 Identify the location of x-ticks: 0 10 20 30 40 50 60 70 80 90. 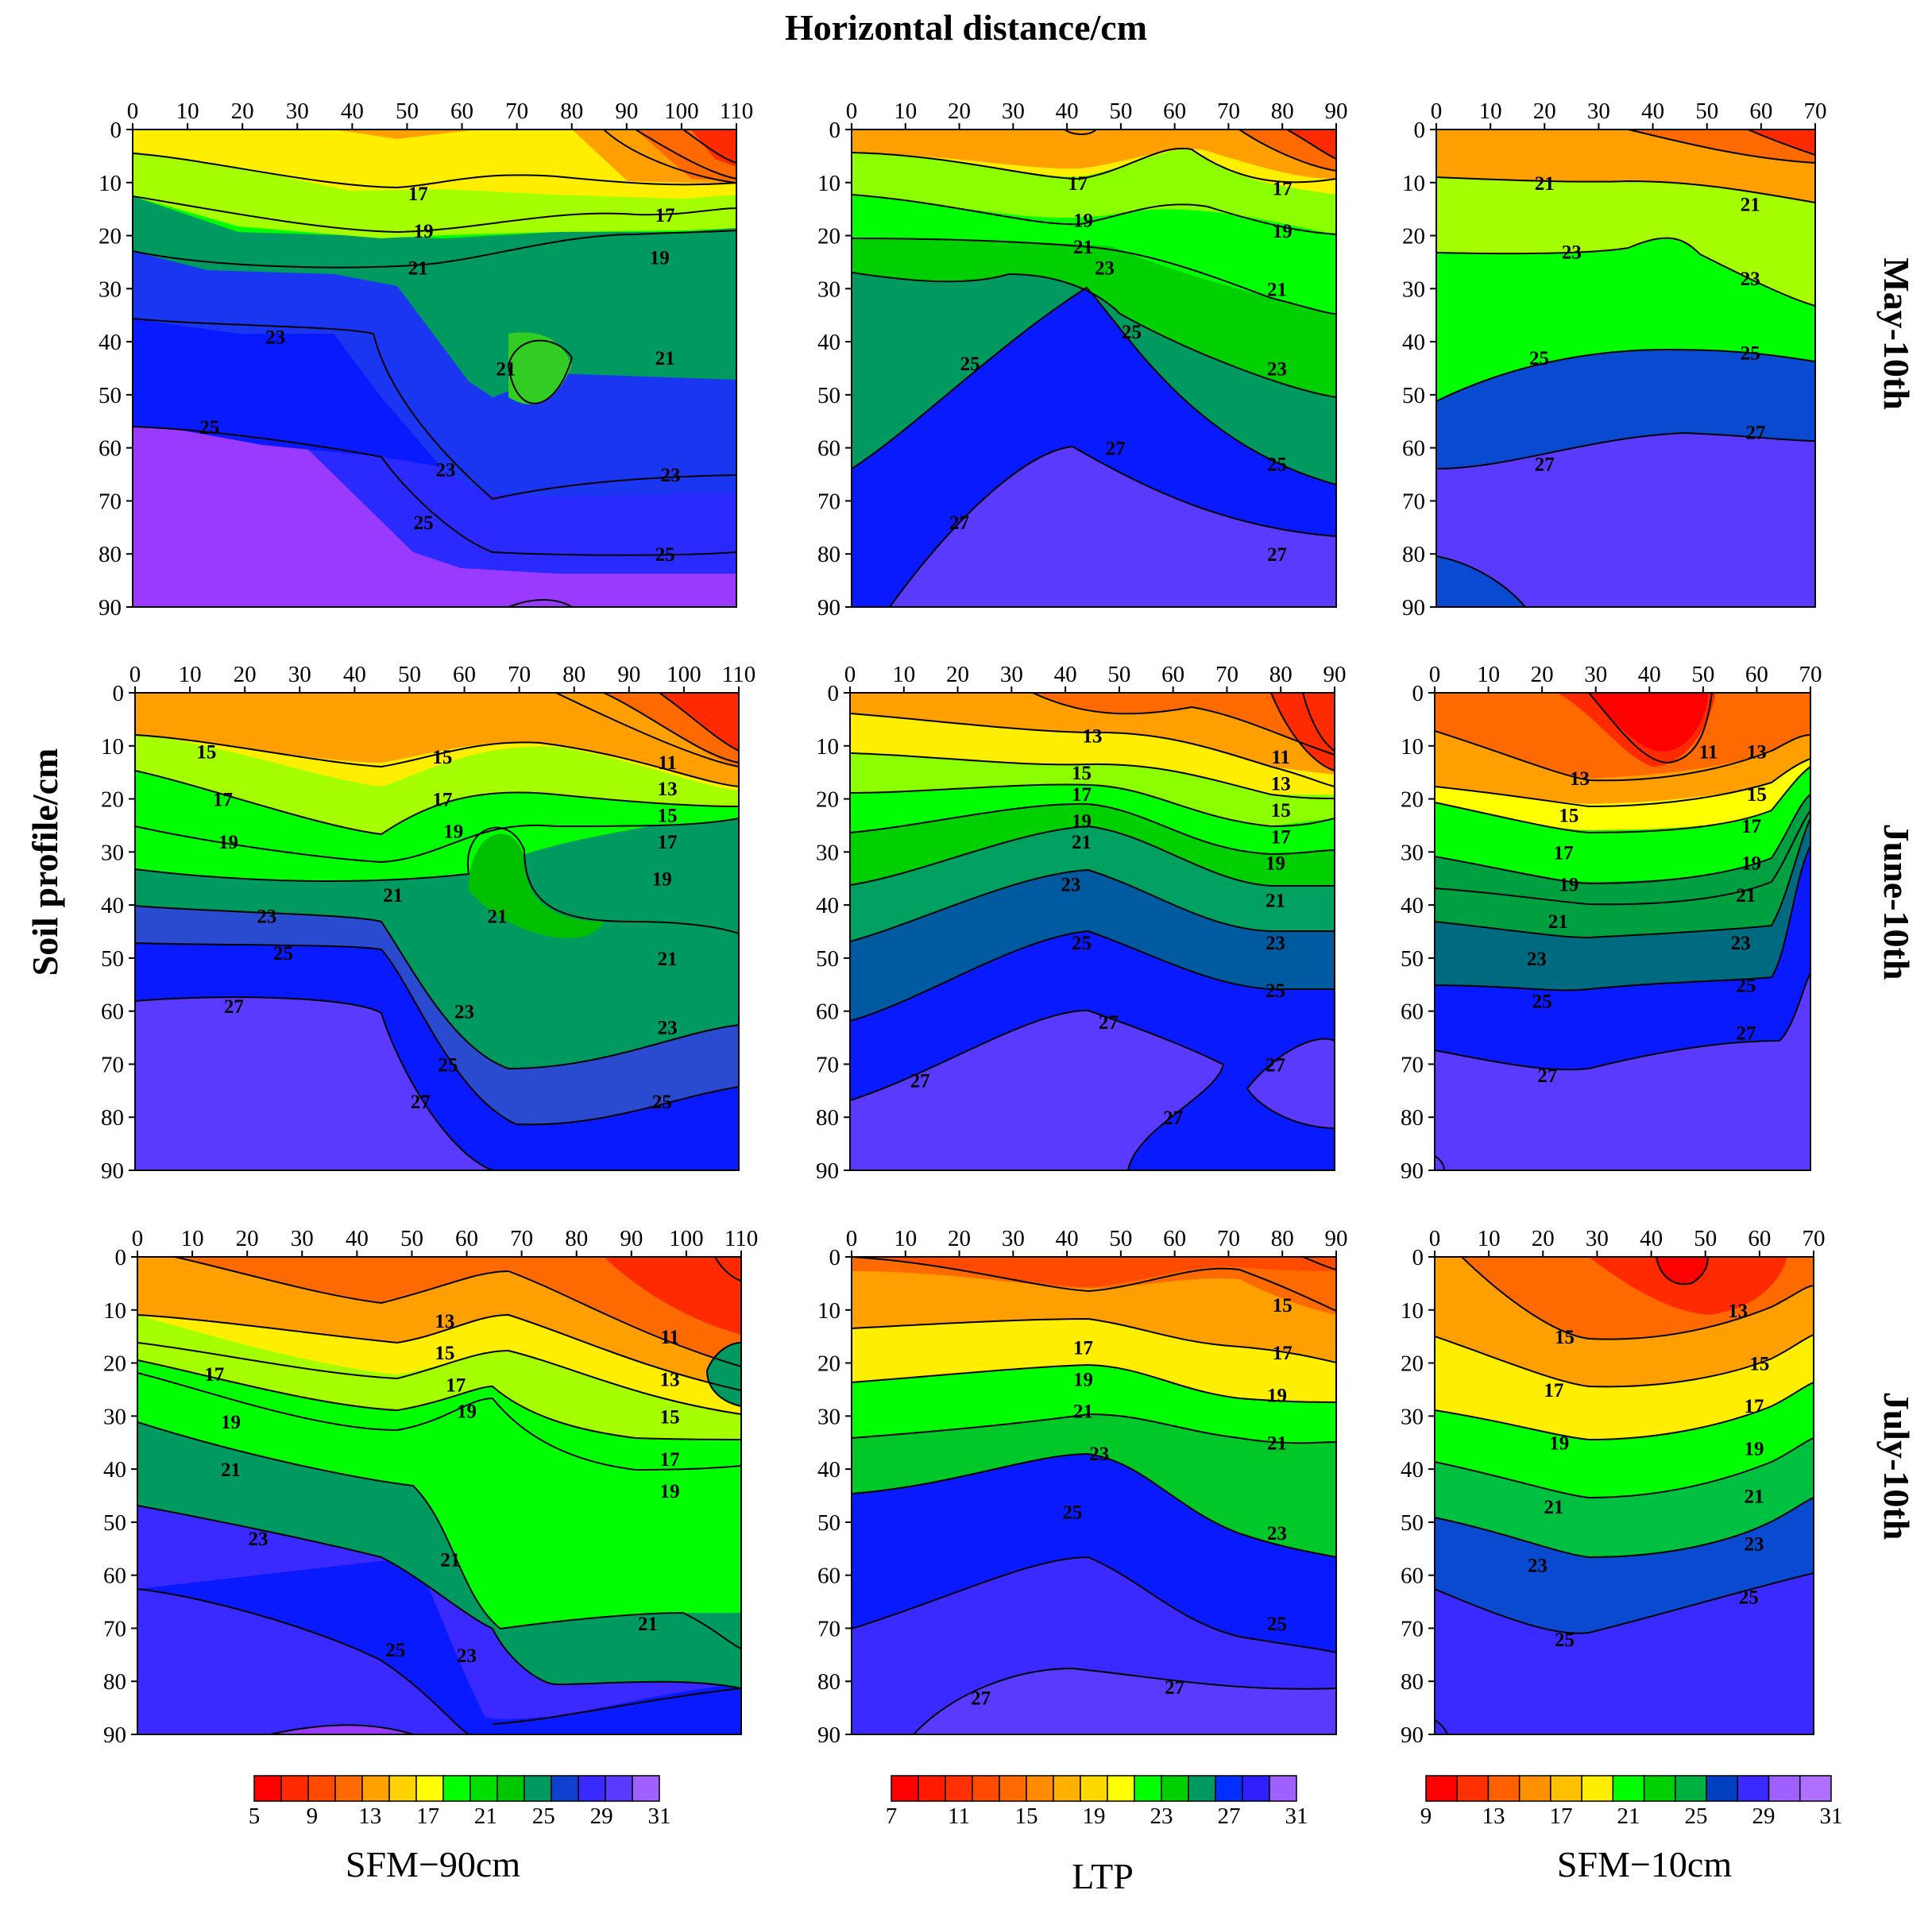
(1095, 678).